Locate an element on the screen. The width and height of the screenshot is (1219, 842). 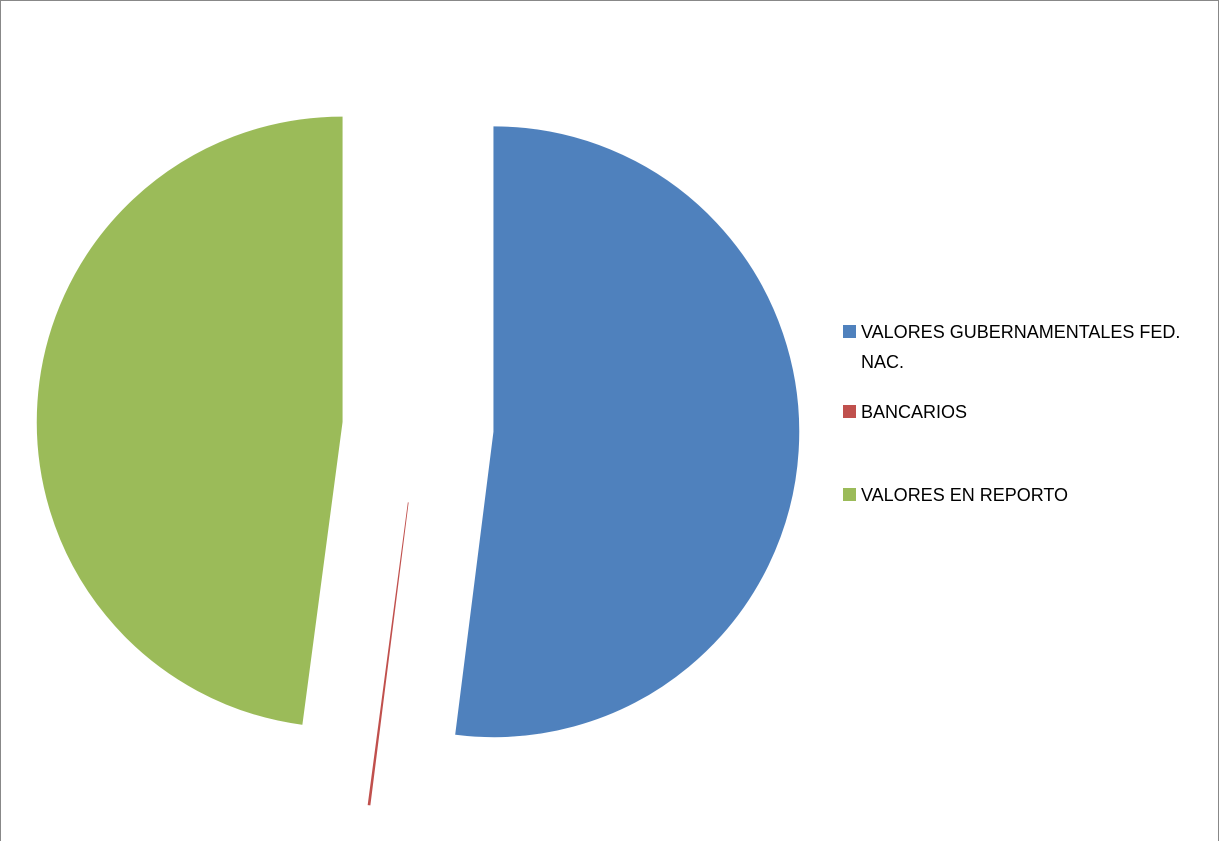
legend-label: VALORES GUBERNAMENTALES FED. NAC. is located at coordinates (1021, 347).